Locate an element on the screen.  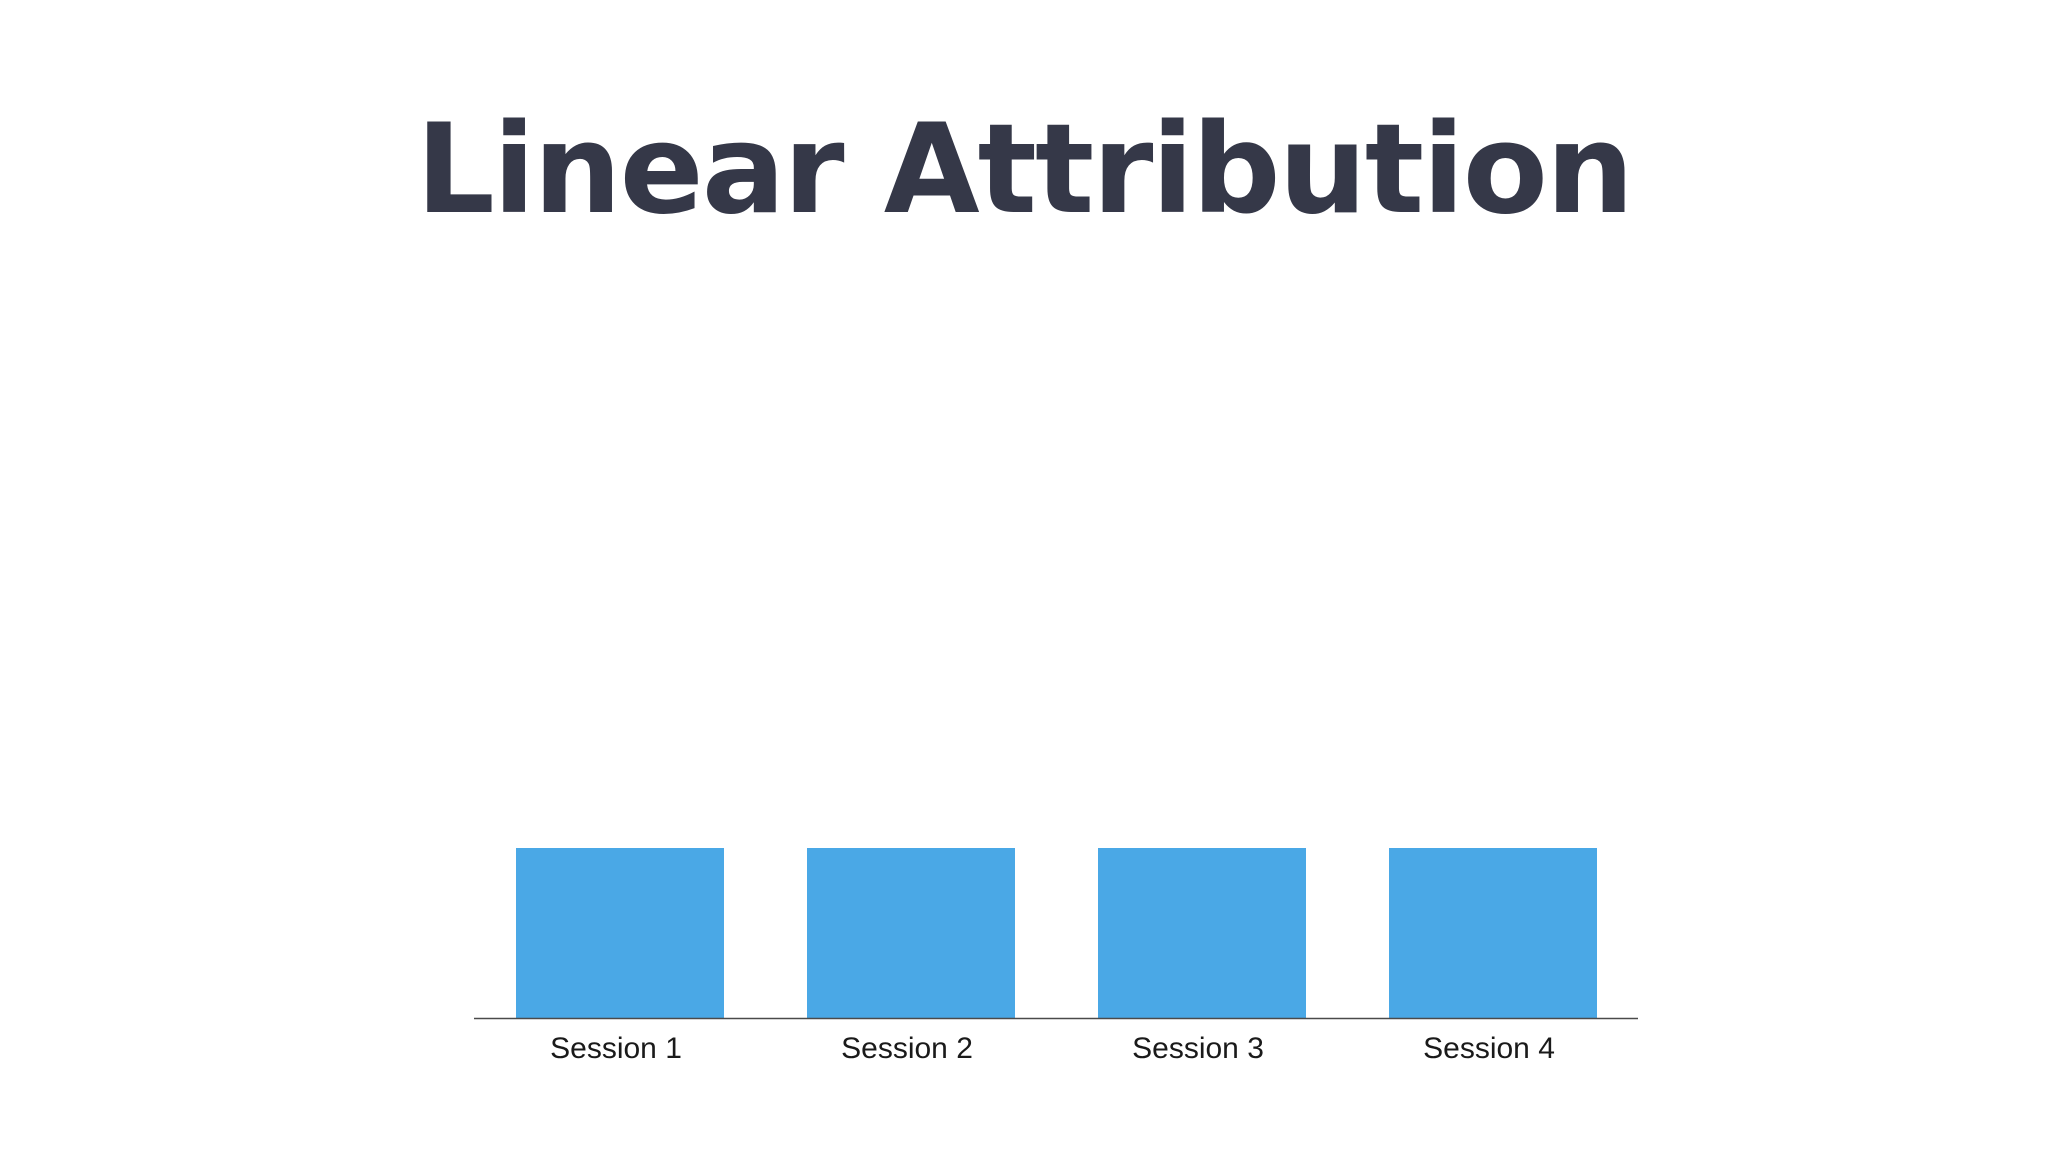
x-tick-label: Session 4 is located at coordinates (1489, 1048).